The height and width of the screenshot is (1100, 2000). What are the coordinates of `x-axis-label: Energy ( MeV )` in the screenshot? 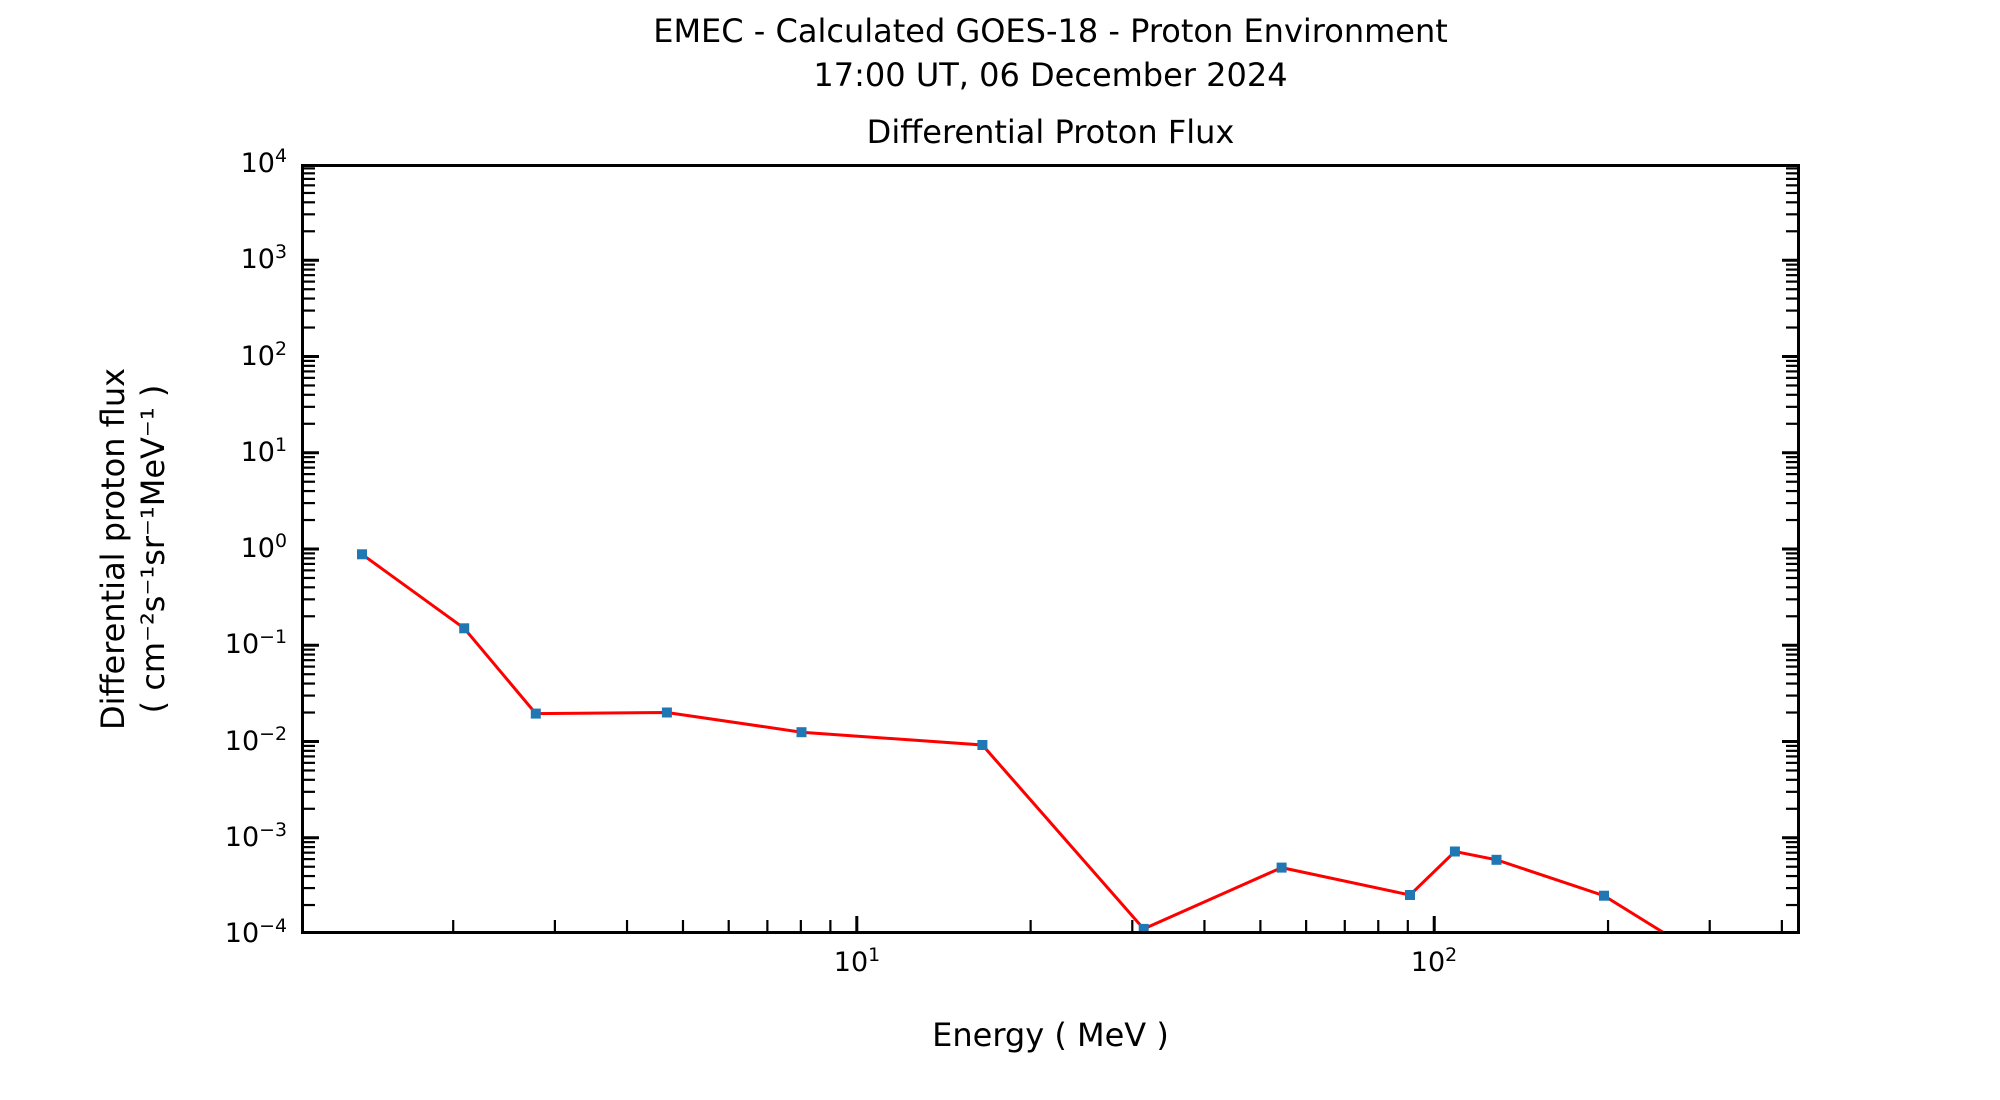 It's located at (1050, 1035).